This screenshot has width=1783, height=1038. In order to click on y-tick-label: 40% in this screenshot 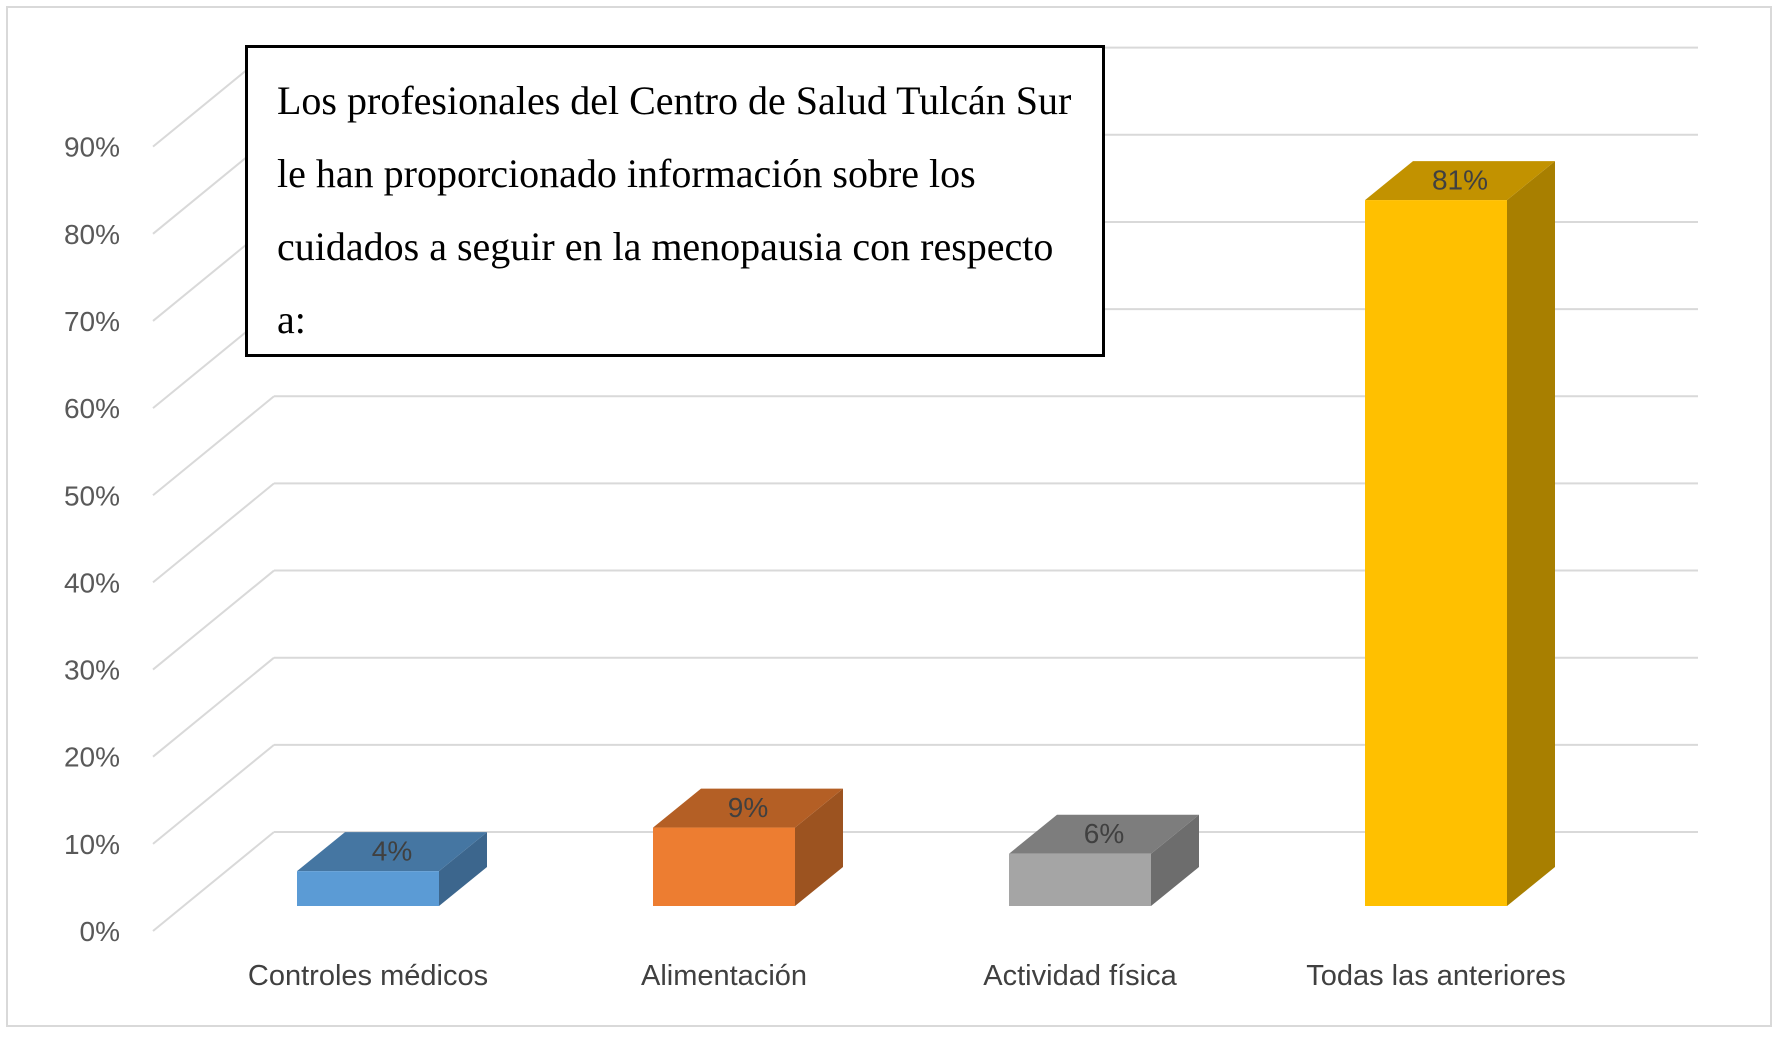, I will do `click(92, 582)`.